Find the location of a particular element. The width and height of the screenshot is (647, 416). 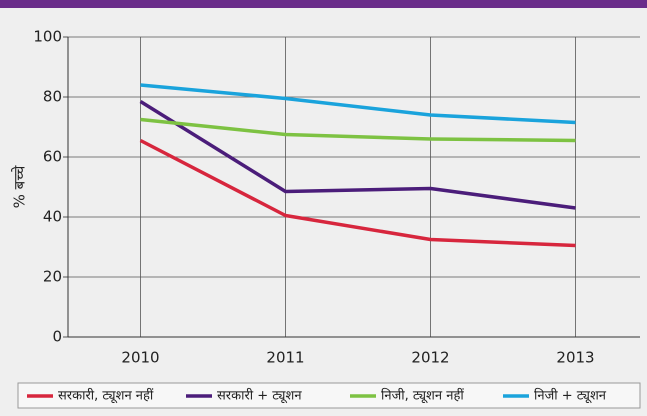

legend-box is located at coordinates (329, 395).